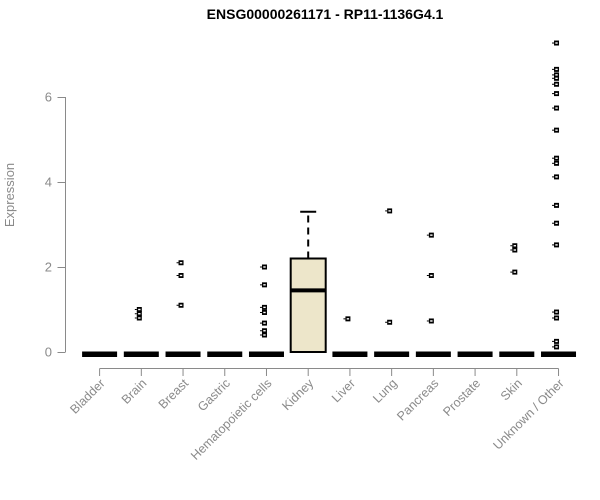 The width and height of the screenshot is (600, 500). What do you see at coordinates (48, 267) in the screenshot?
I see `y-tick-label: 2` at bounding box center [48, 267].